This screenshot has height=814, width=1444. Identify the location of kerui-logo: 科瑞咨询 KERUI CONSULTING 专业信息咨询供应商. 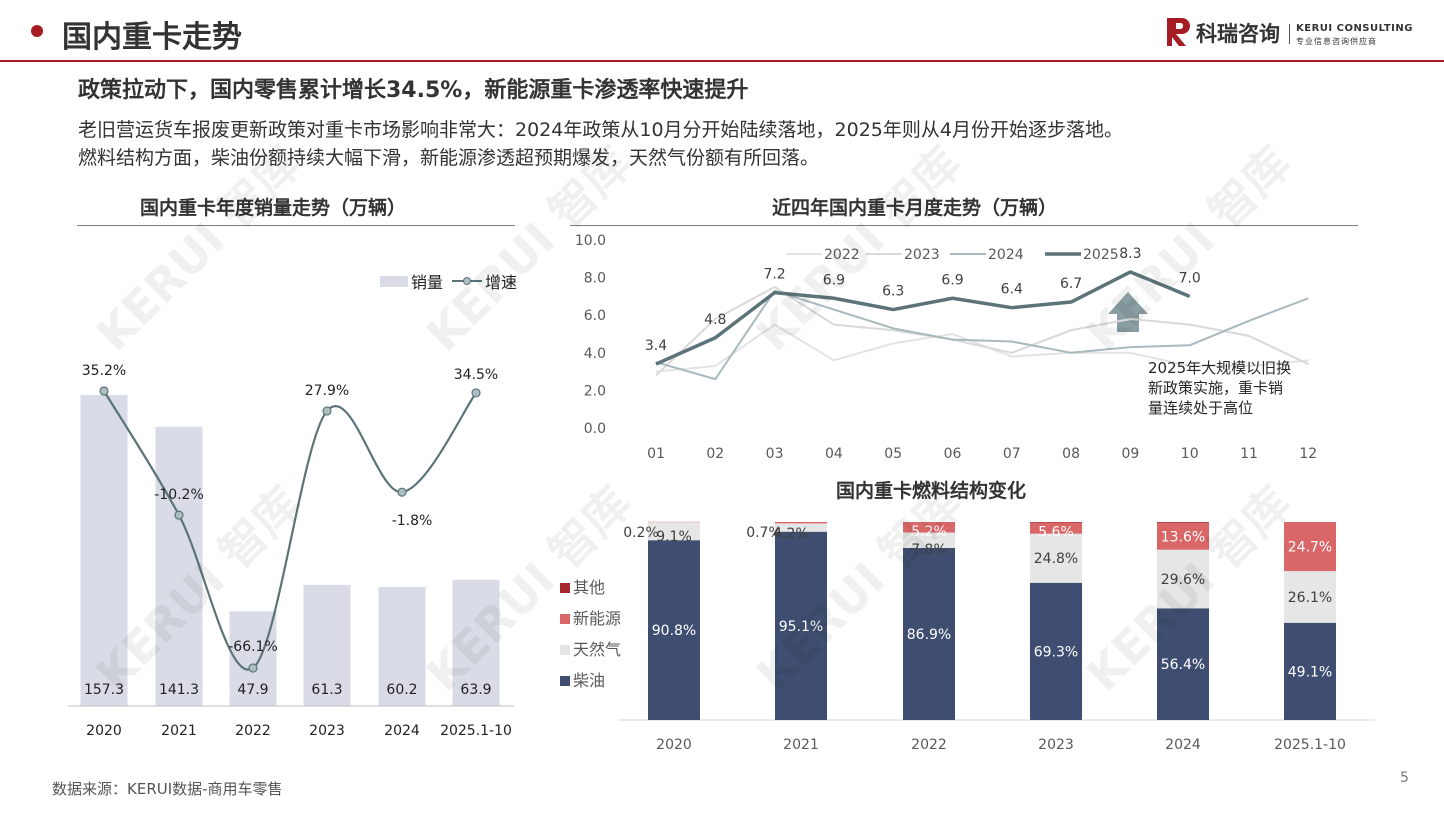
(1291, 33).